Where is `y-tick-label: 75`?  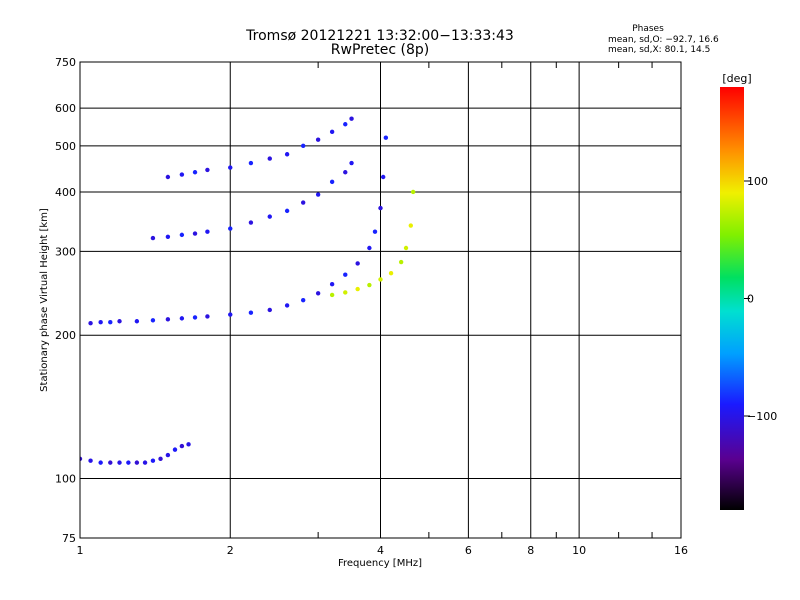 y-tick-label: 75 is located at coordinates (69, 538).